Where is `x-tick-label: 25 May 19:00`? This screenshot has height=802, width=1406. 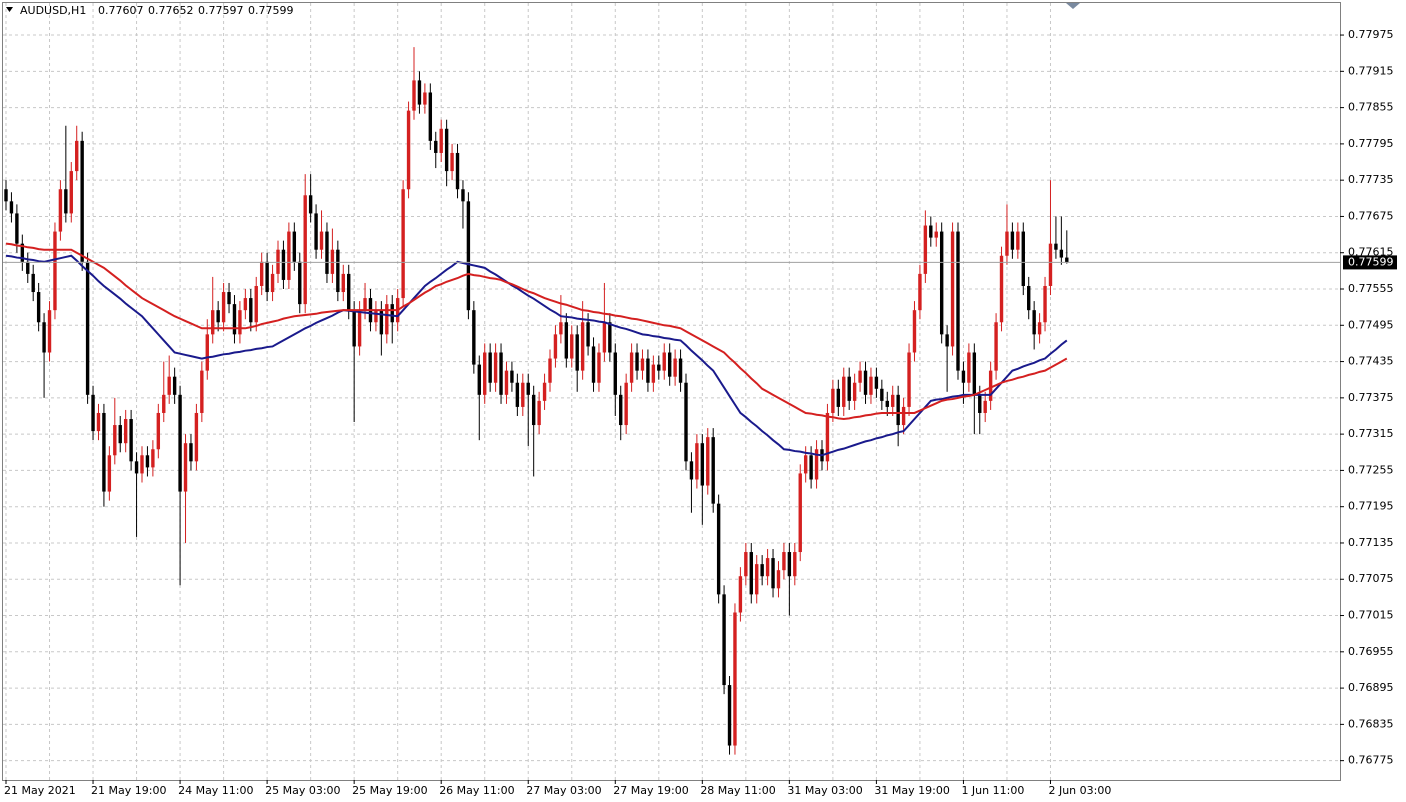 x-tick-label: 25 May 19:00 is located at coordinates (389, 790).